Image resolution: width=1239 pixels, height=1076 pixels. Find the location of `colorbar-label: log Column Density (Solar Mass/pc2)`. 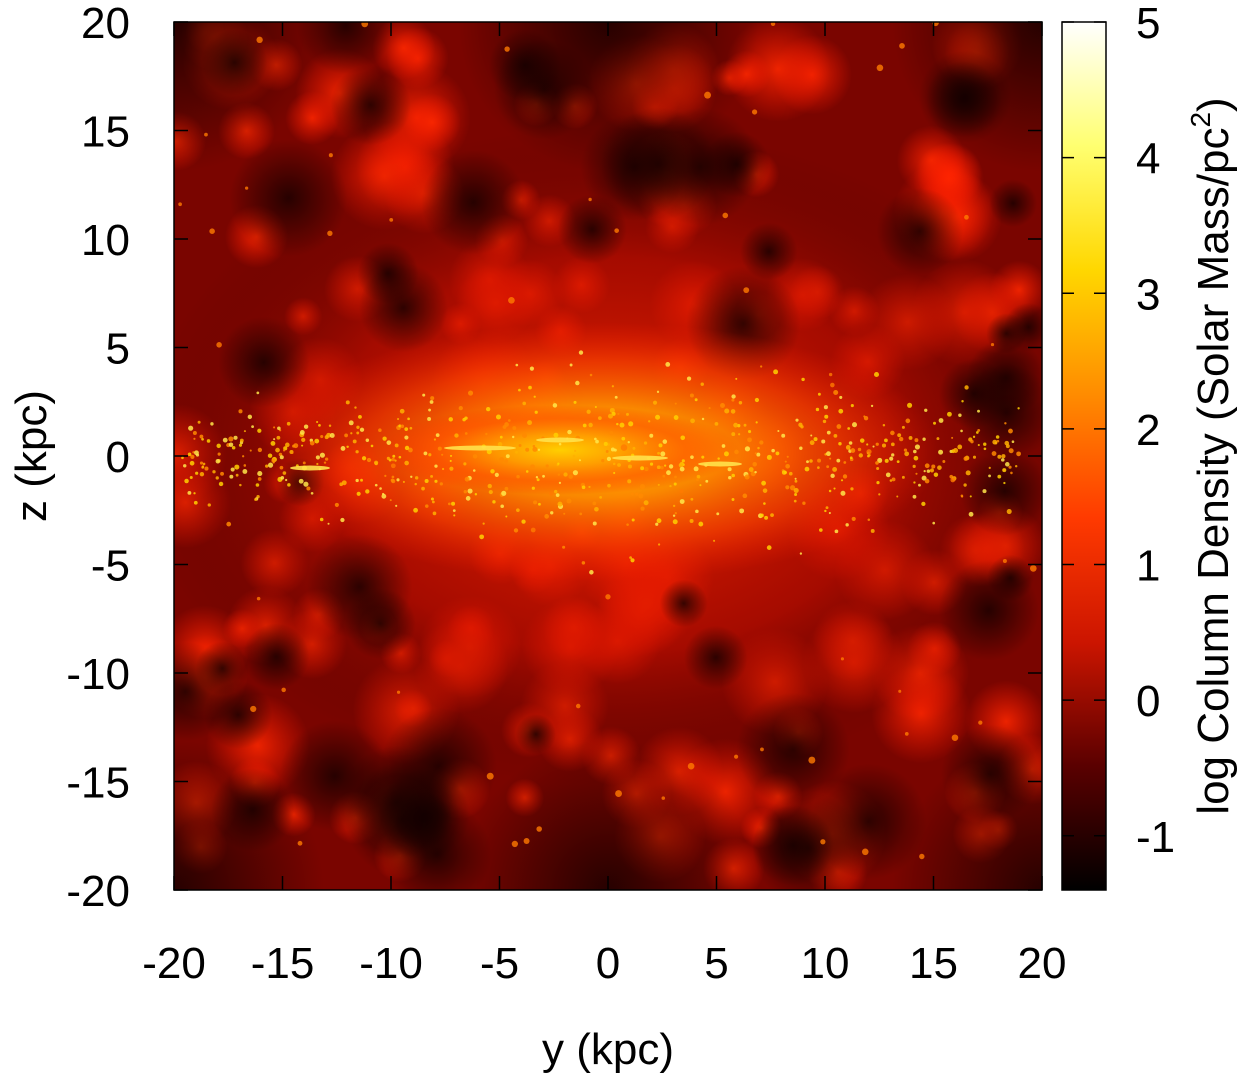

colorbar-label: log Column Density (Solar Mass/pc2) is located at coordinates (1211, 455).